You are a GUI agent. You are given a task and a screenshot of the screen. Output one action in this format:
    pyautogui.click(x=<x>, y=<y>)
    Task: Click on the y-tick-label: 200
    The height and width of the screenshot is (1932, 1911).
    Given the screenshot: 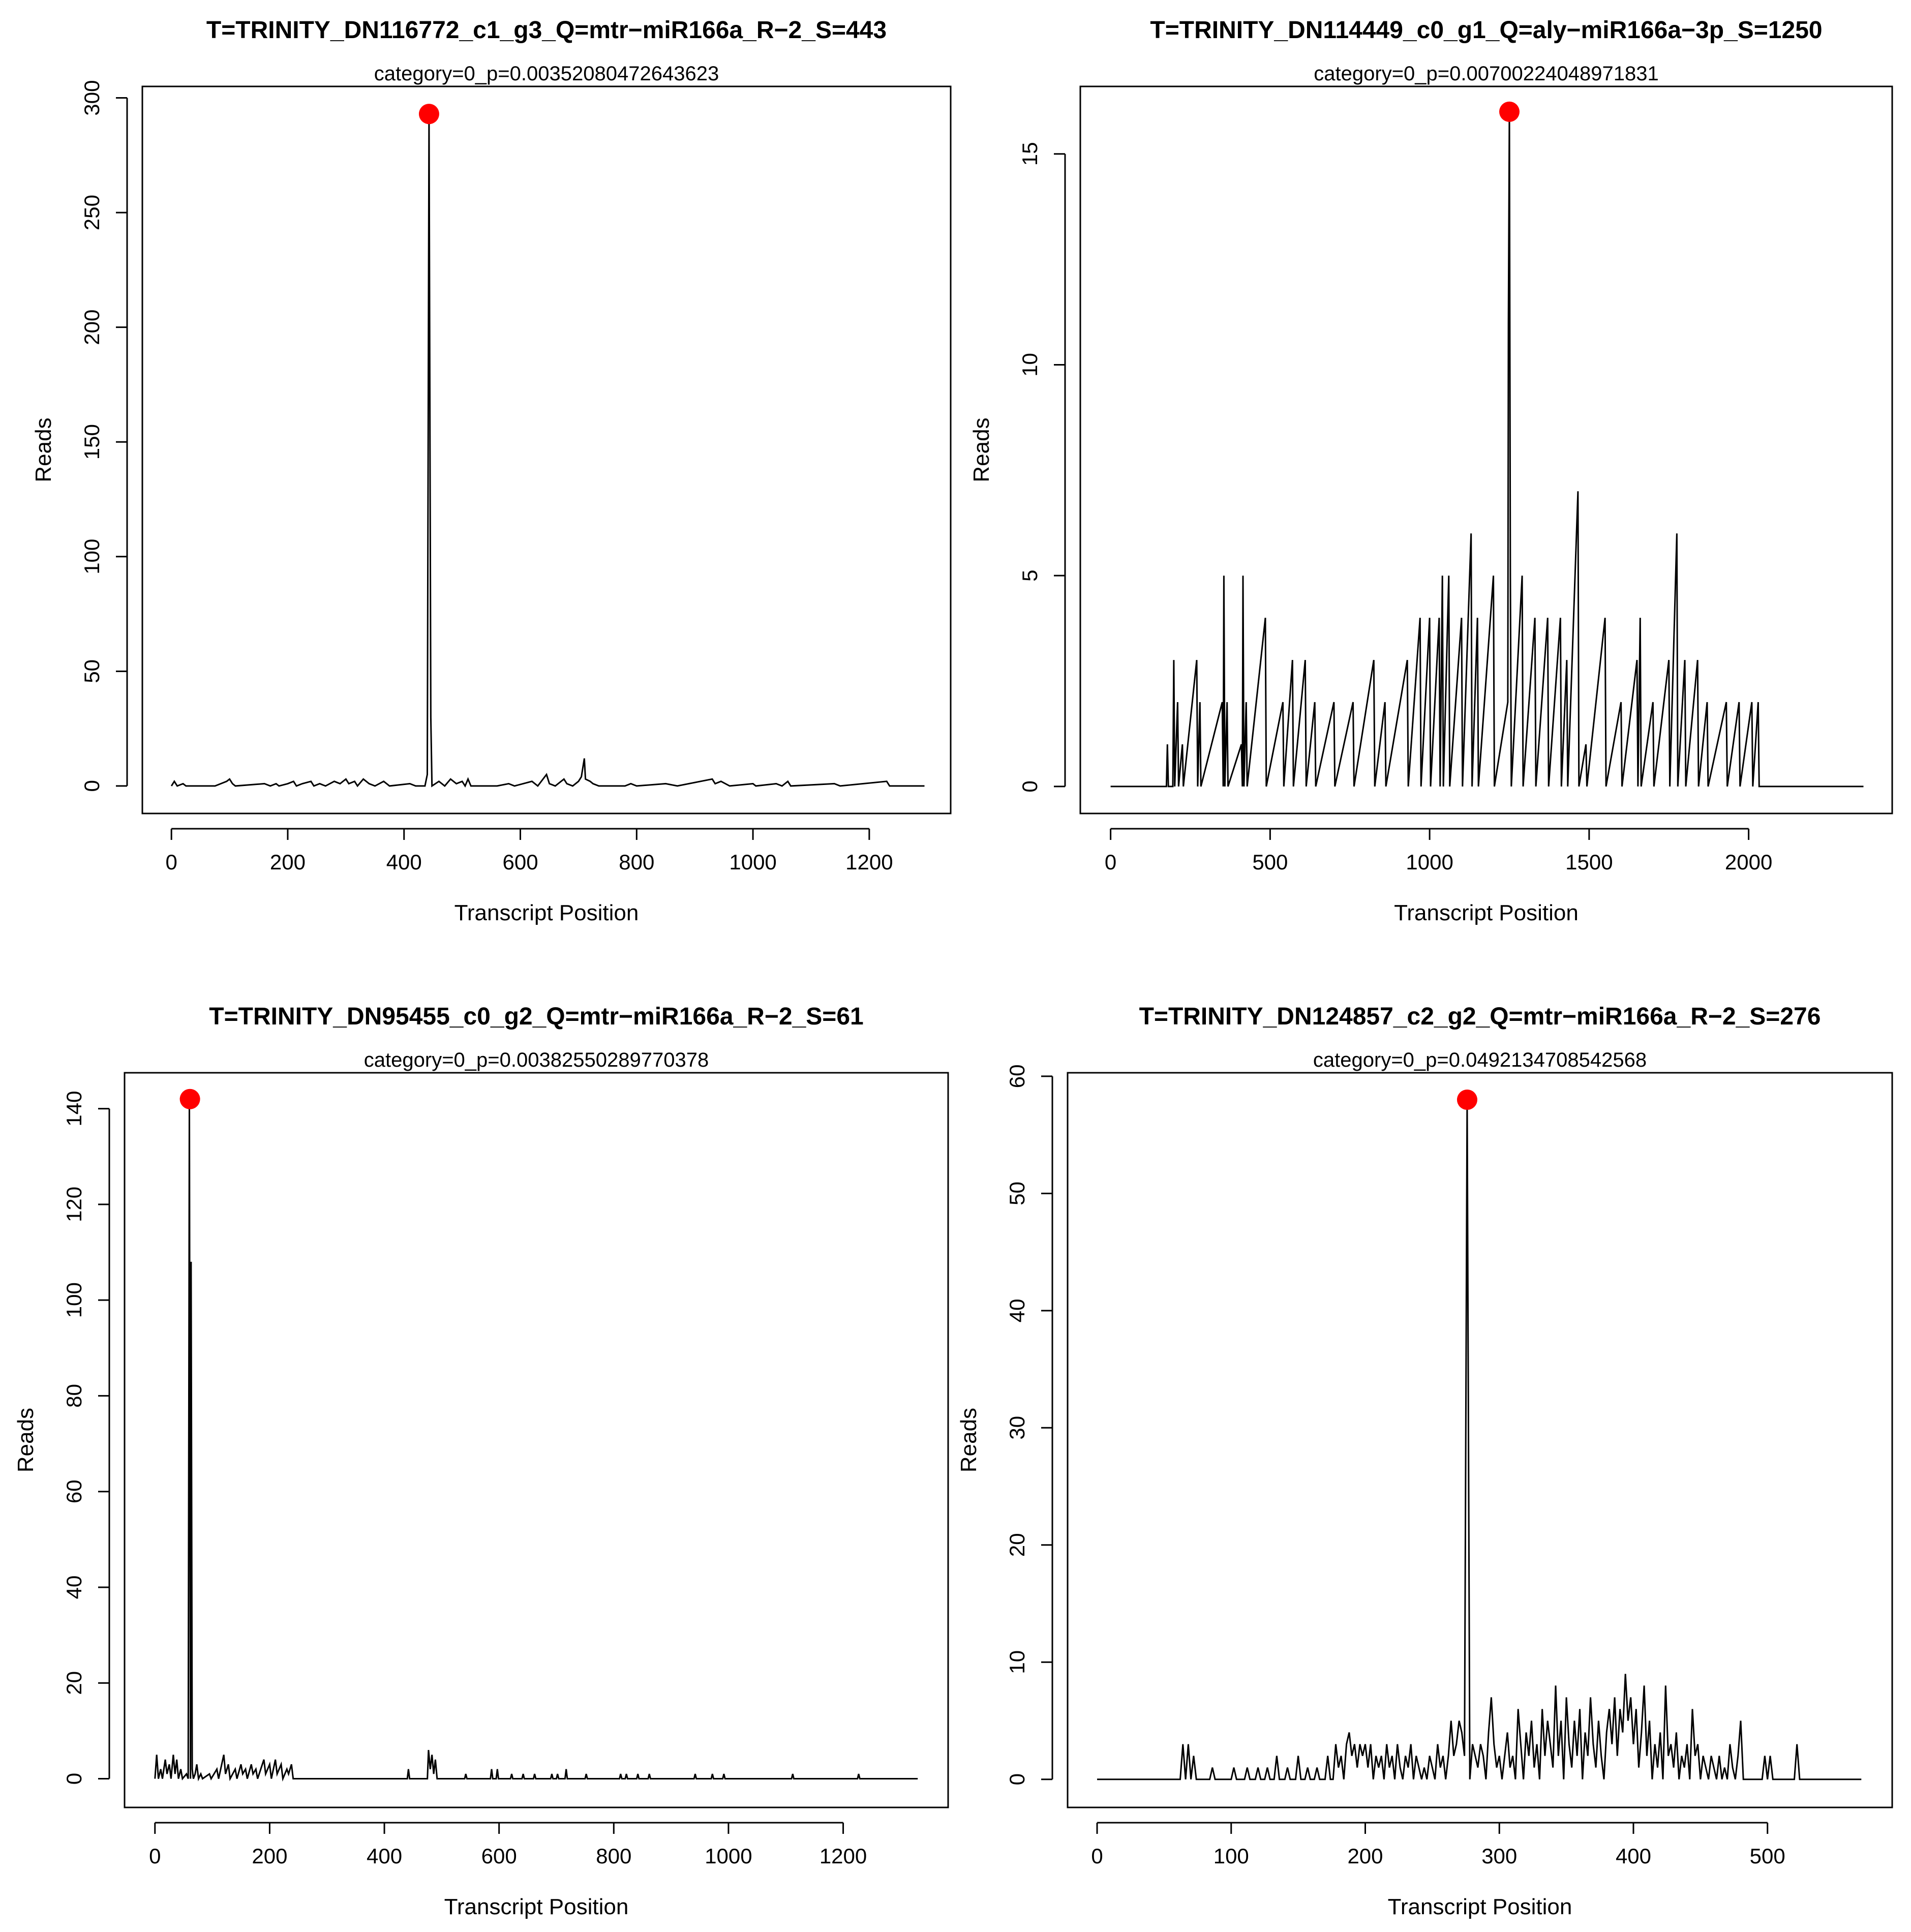 What is the action you would take?
    pyautogui.click(x=92, y=327)
    